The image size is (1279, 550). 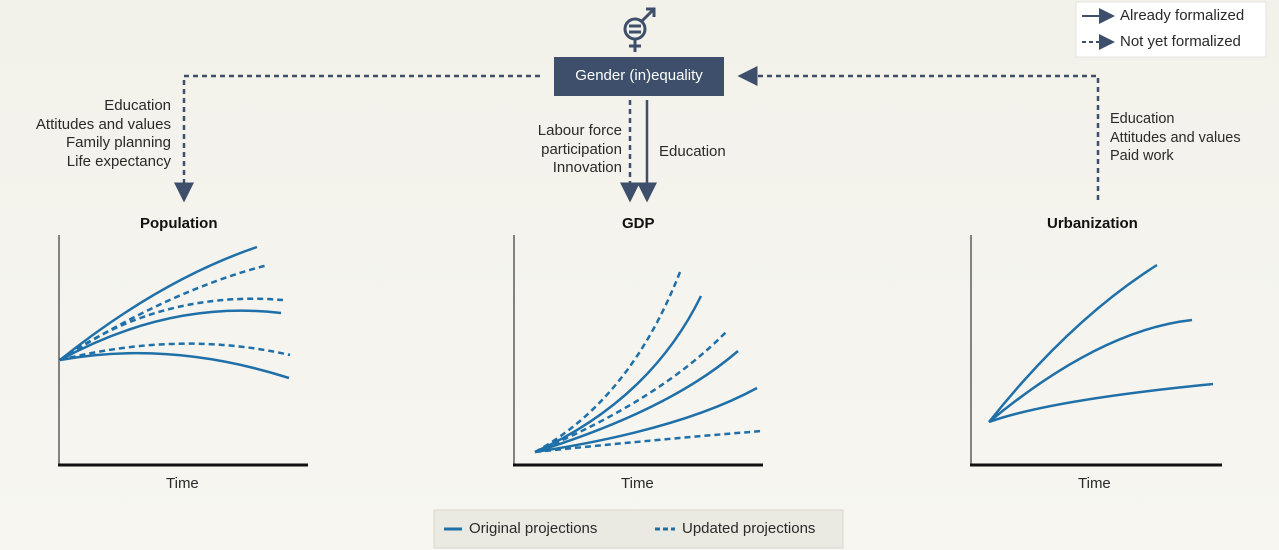 I want to click on label: Labour force, so click(x=579, y=130).